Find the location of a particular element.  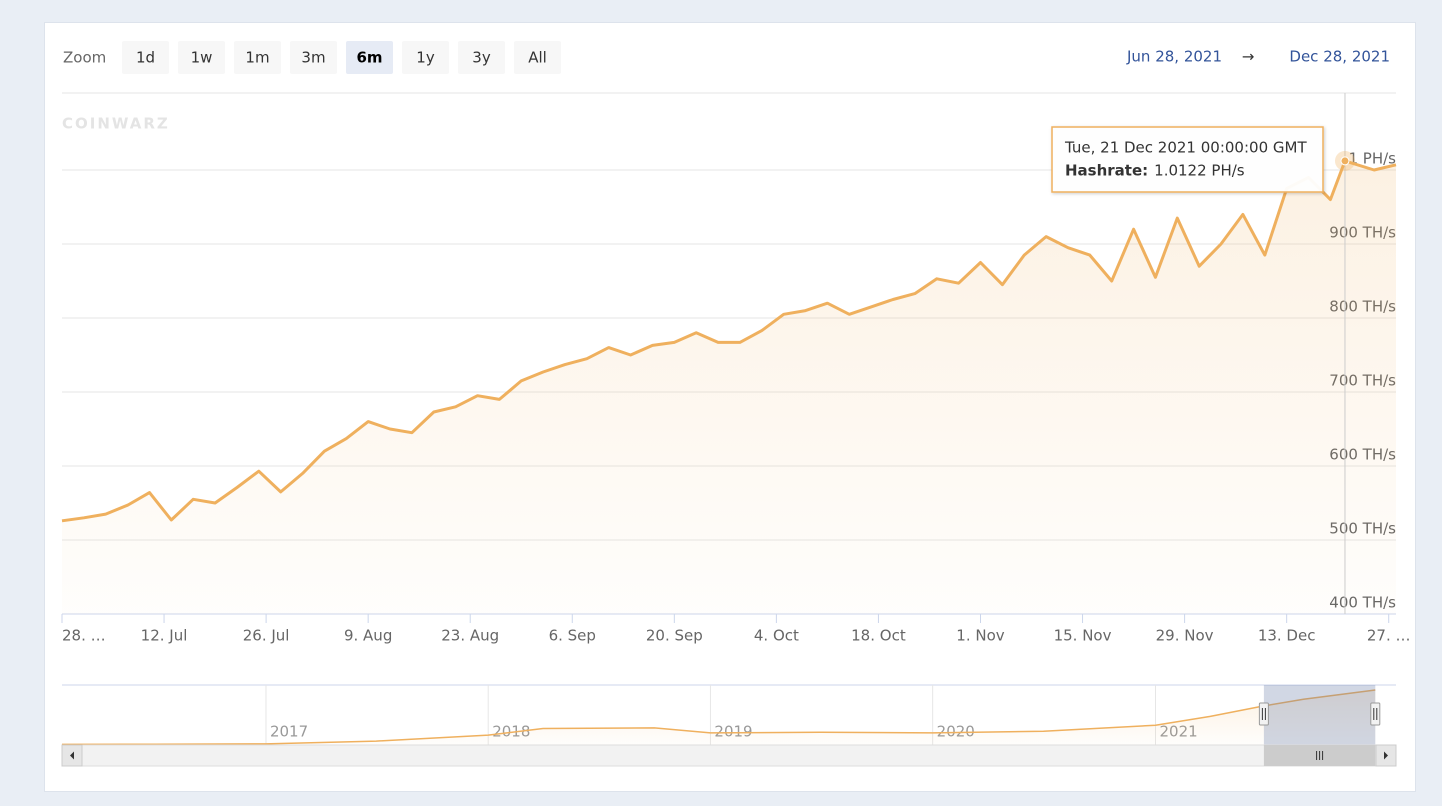

range-button: 3m is located at coordinates (313, 57).